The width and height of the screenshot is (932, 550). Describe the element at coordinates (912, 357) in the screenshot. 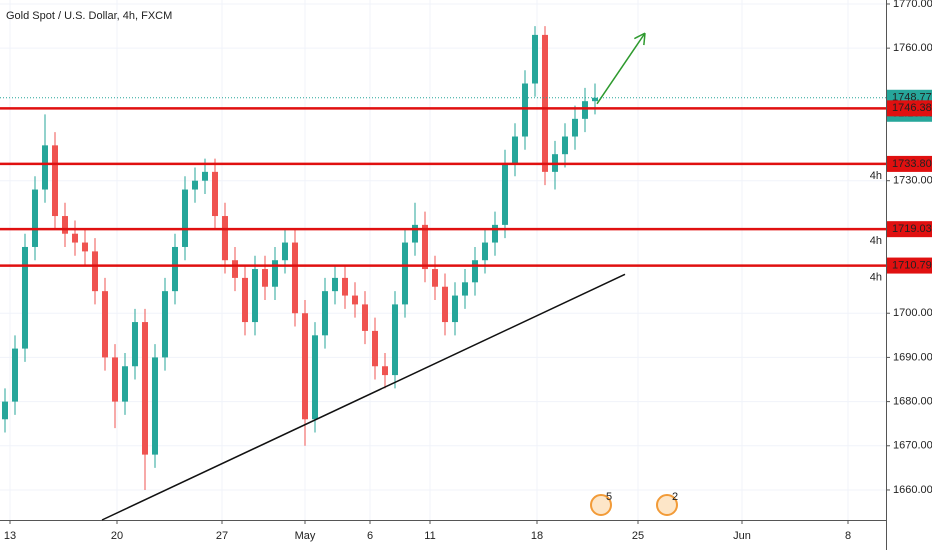

I see `y-tick-label: 1690.00` at that location.